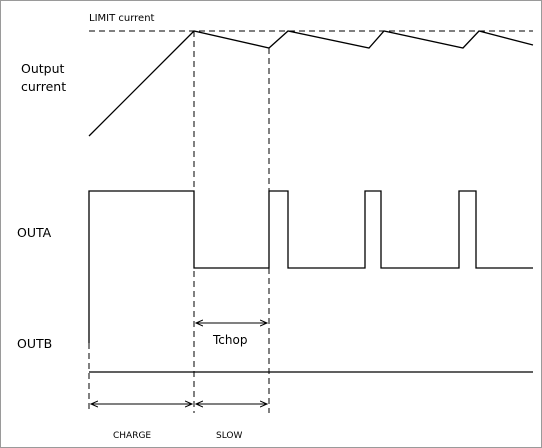 The image size is (542, 448). I want to click on output-current-label-line2: current, so click(43, 86).